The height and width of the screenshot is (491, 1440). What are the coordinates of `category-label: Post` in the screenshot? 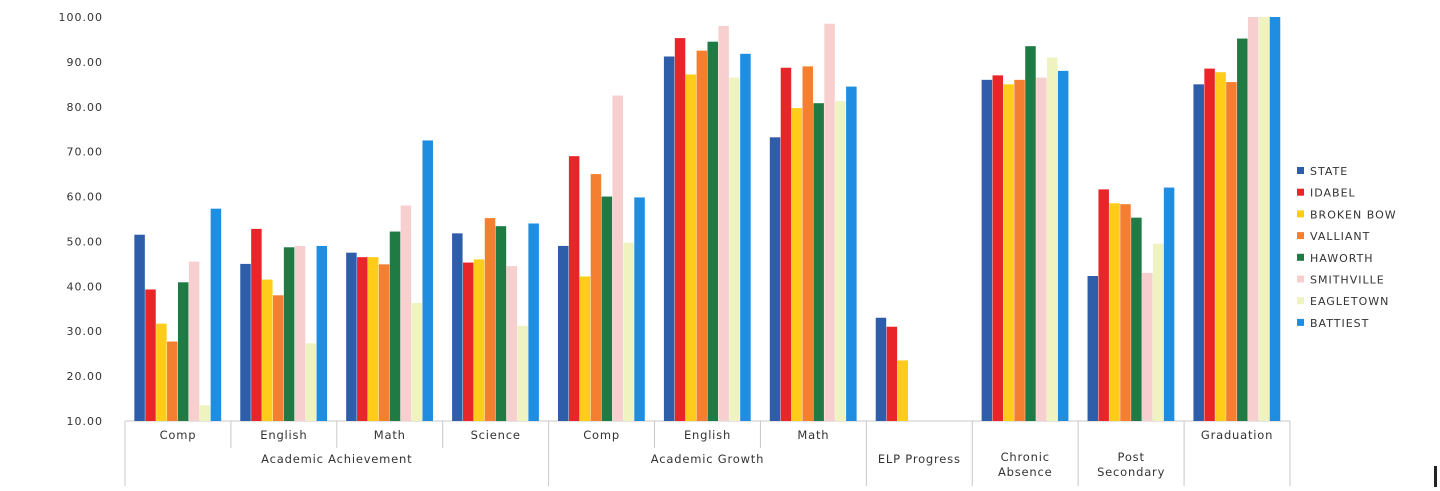 It's located at (1131, 457).